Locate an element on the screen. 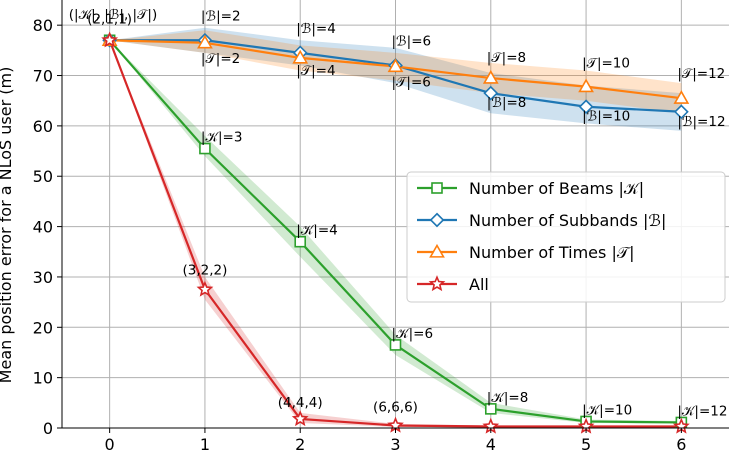  y-tick-label: 0 is located at coordinates (48, 428).